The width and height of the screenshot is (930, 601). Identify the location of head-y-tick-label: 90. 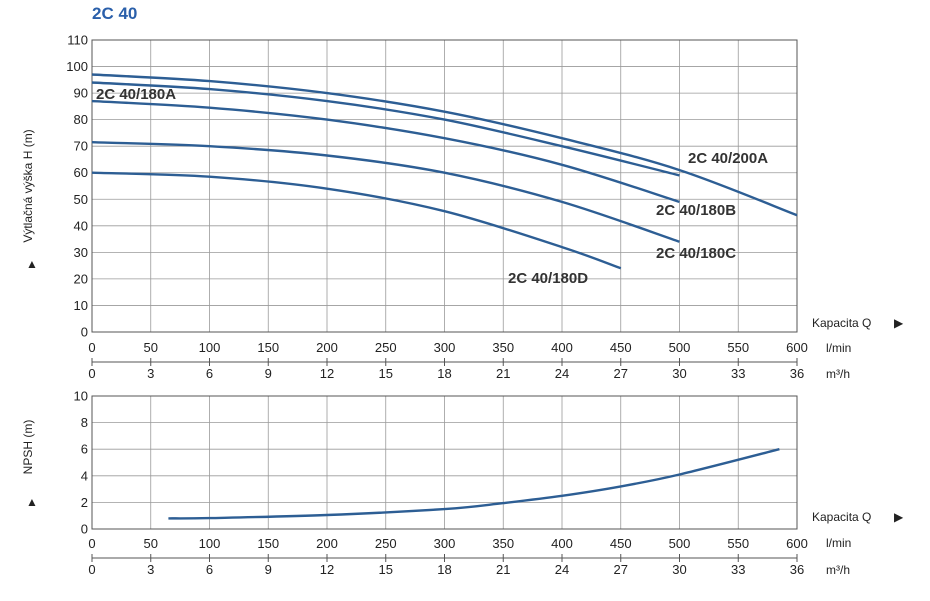
(81, 93).